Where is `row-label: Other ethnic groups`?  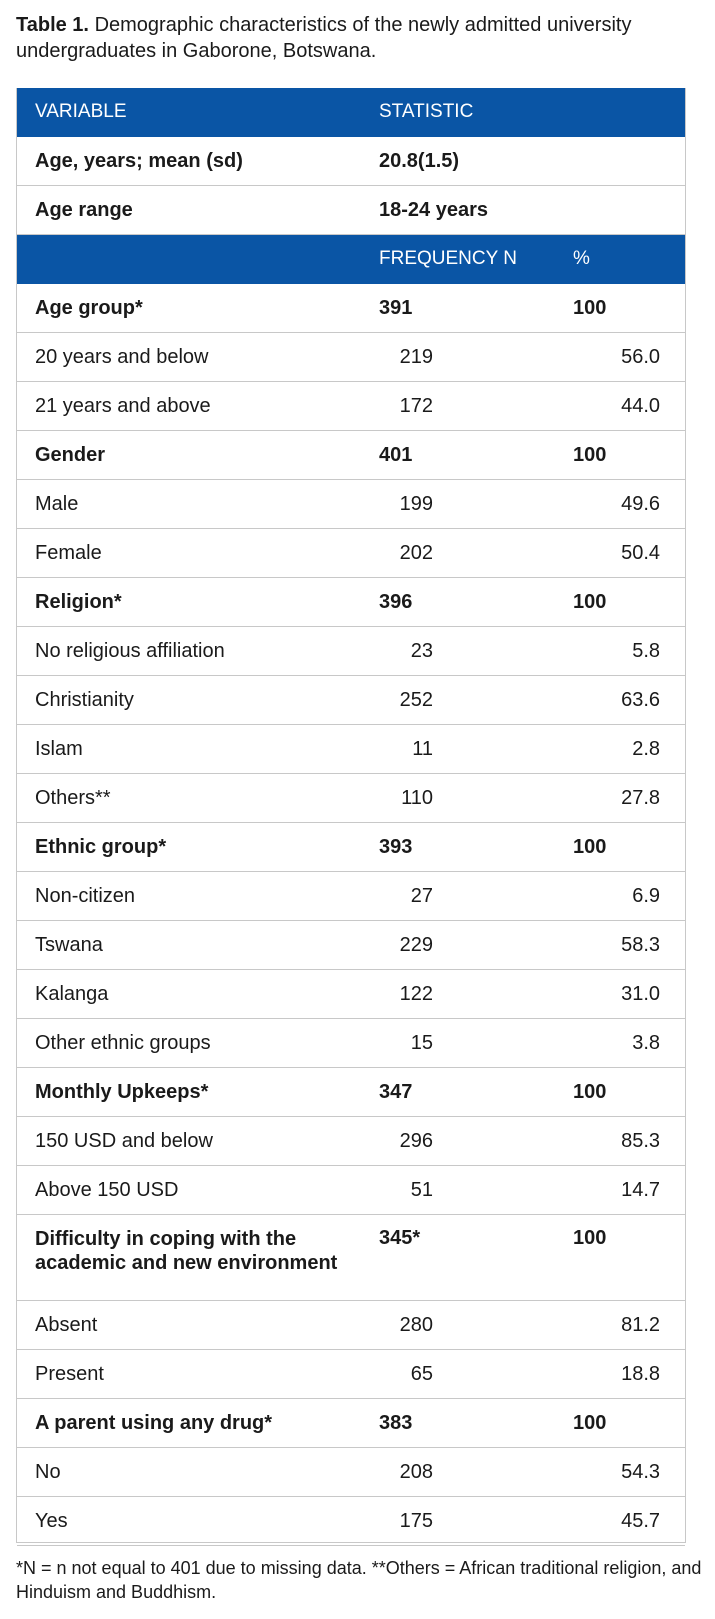
row-label: Other ethnic groups is located at coordinates (198, 1043).